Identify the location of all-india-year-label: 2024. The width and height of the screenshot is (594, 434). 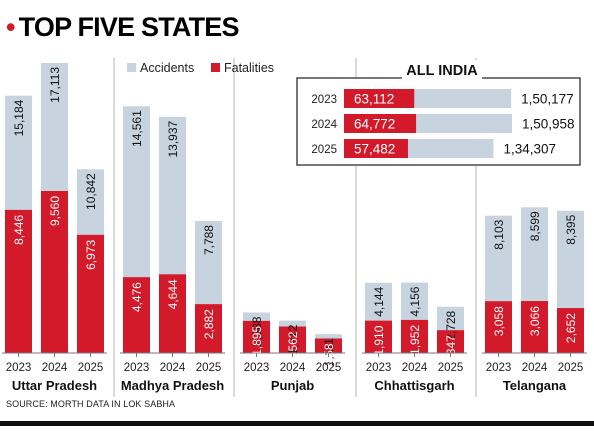
(324, 125).